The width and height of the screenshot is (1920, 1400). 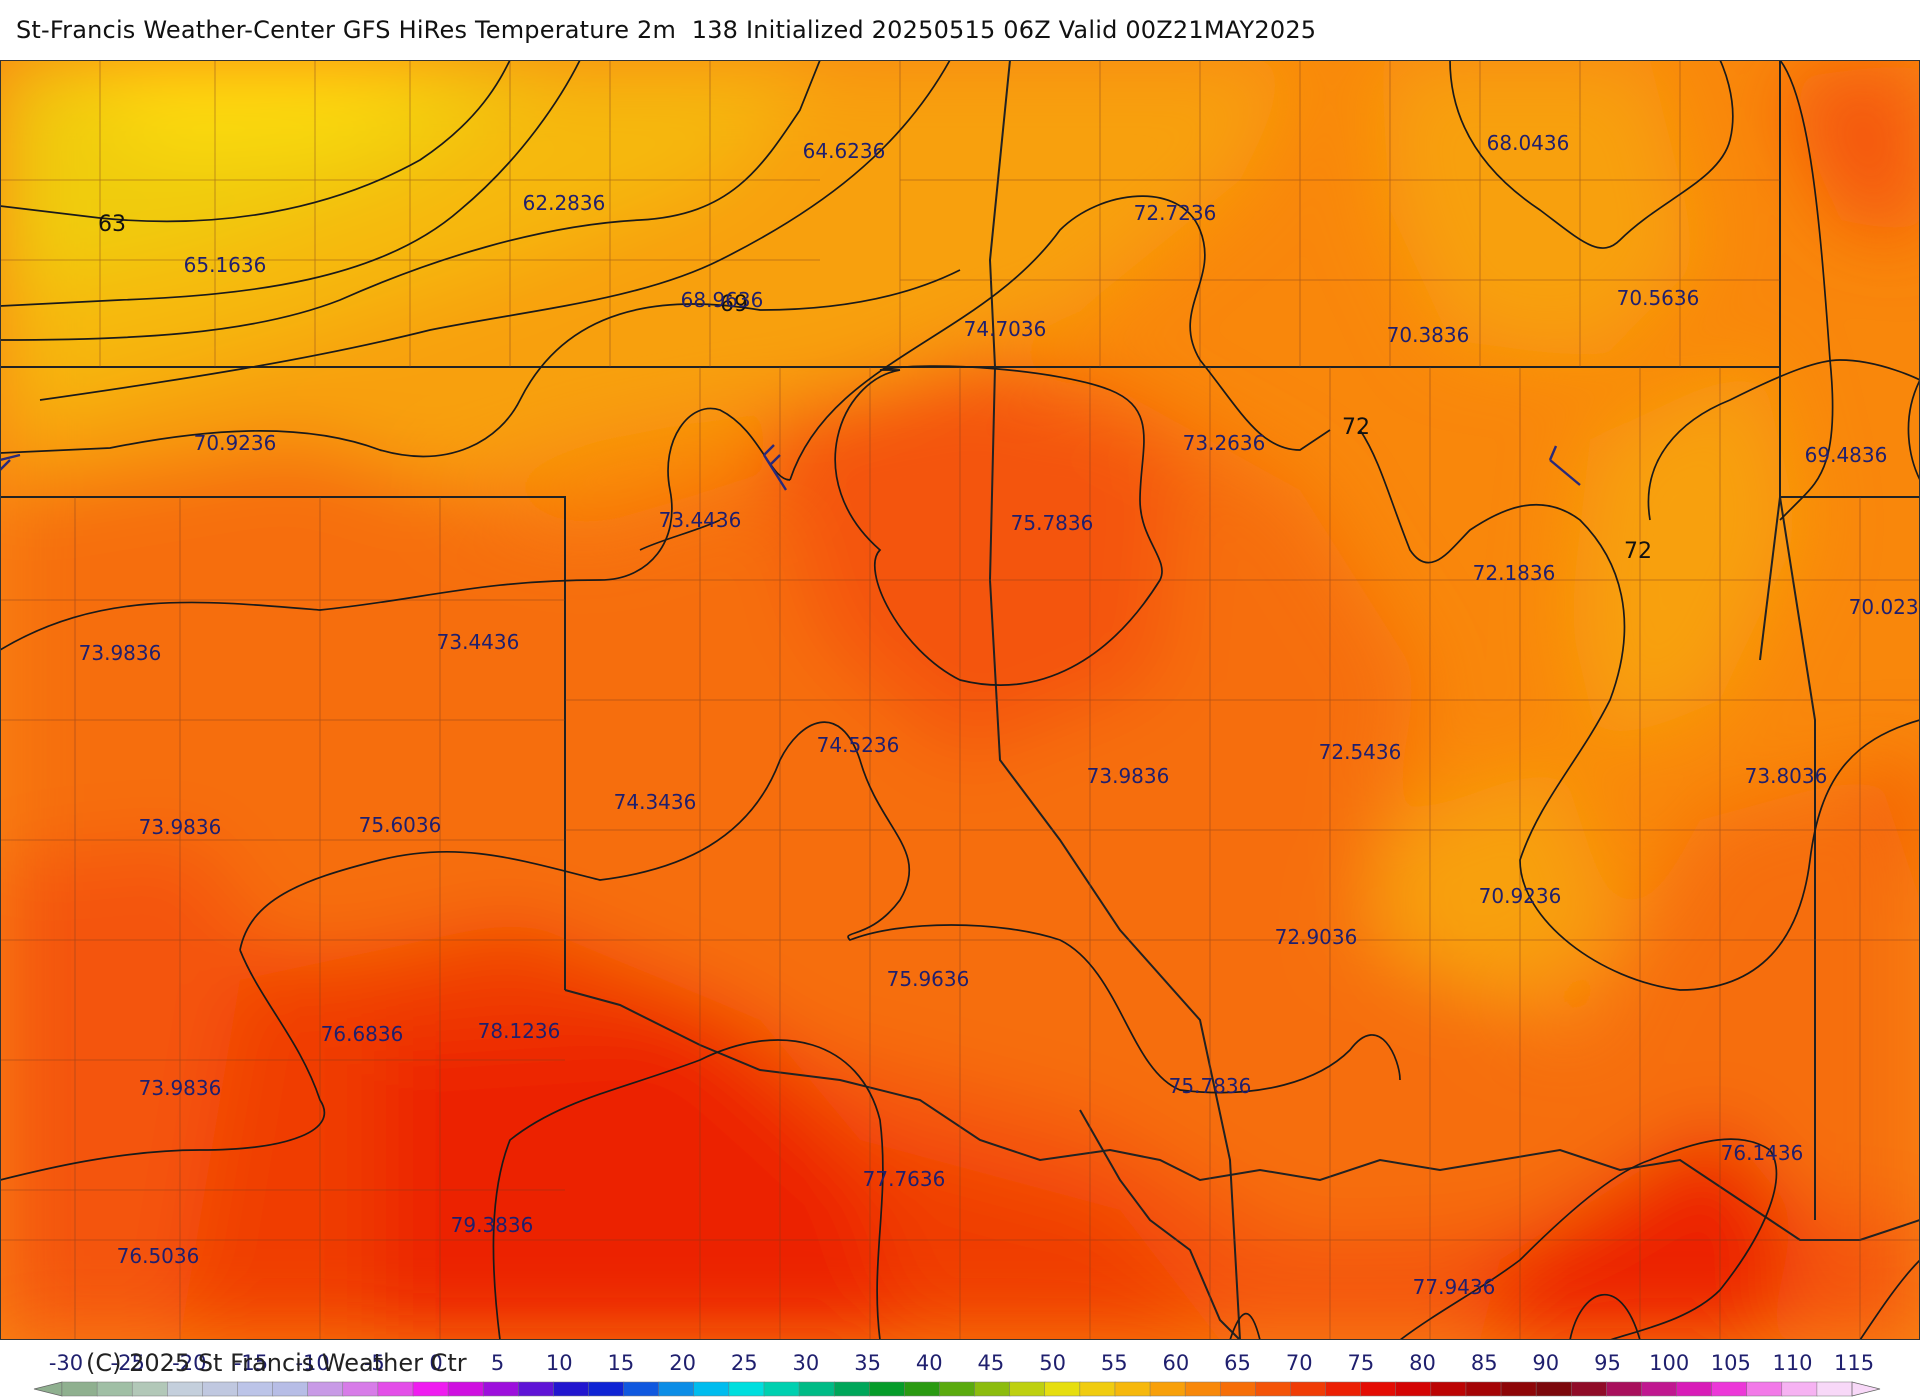 I want to click on colorbar-tick-label: 115, so click(x=1854, y=1363).